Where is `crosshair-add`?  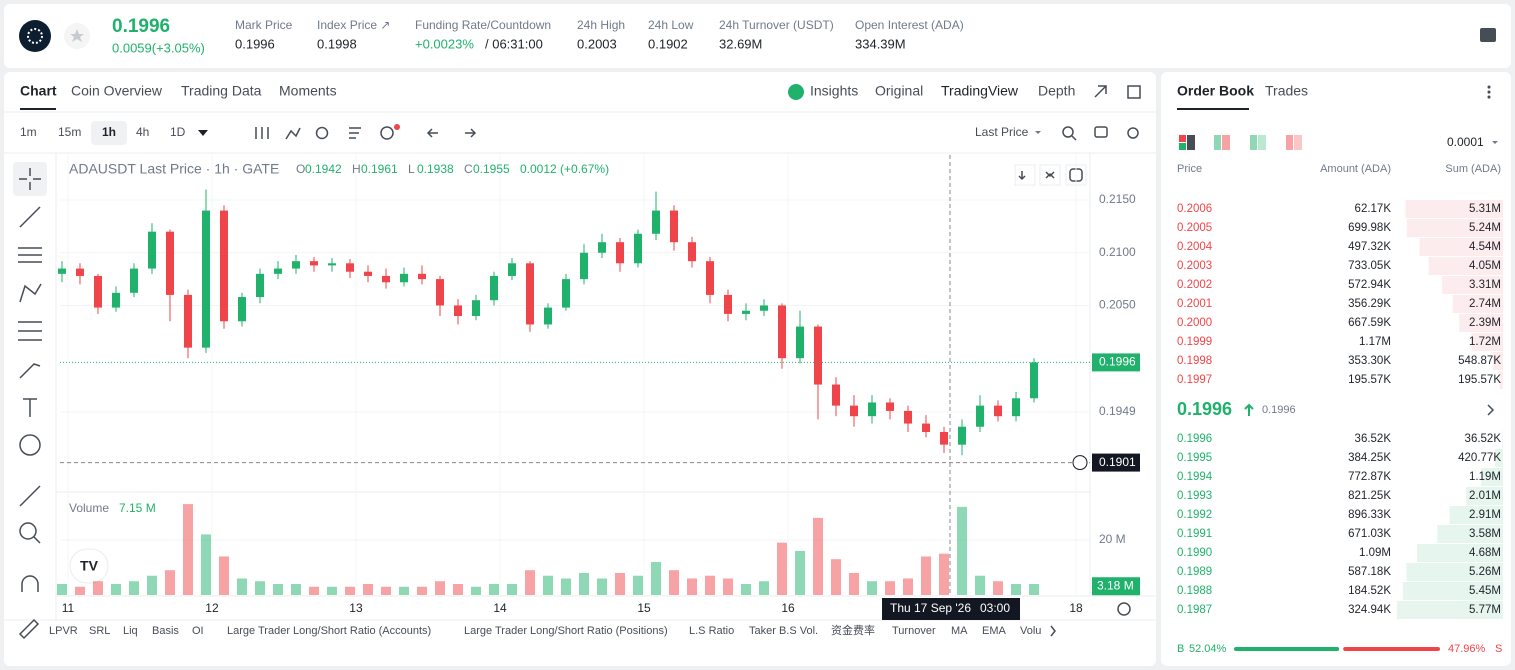 crosshair-add is located at coordinates (1080, 463).